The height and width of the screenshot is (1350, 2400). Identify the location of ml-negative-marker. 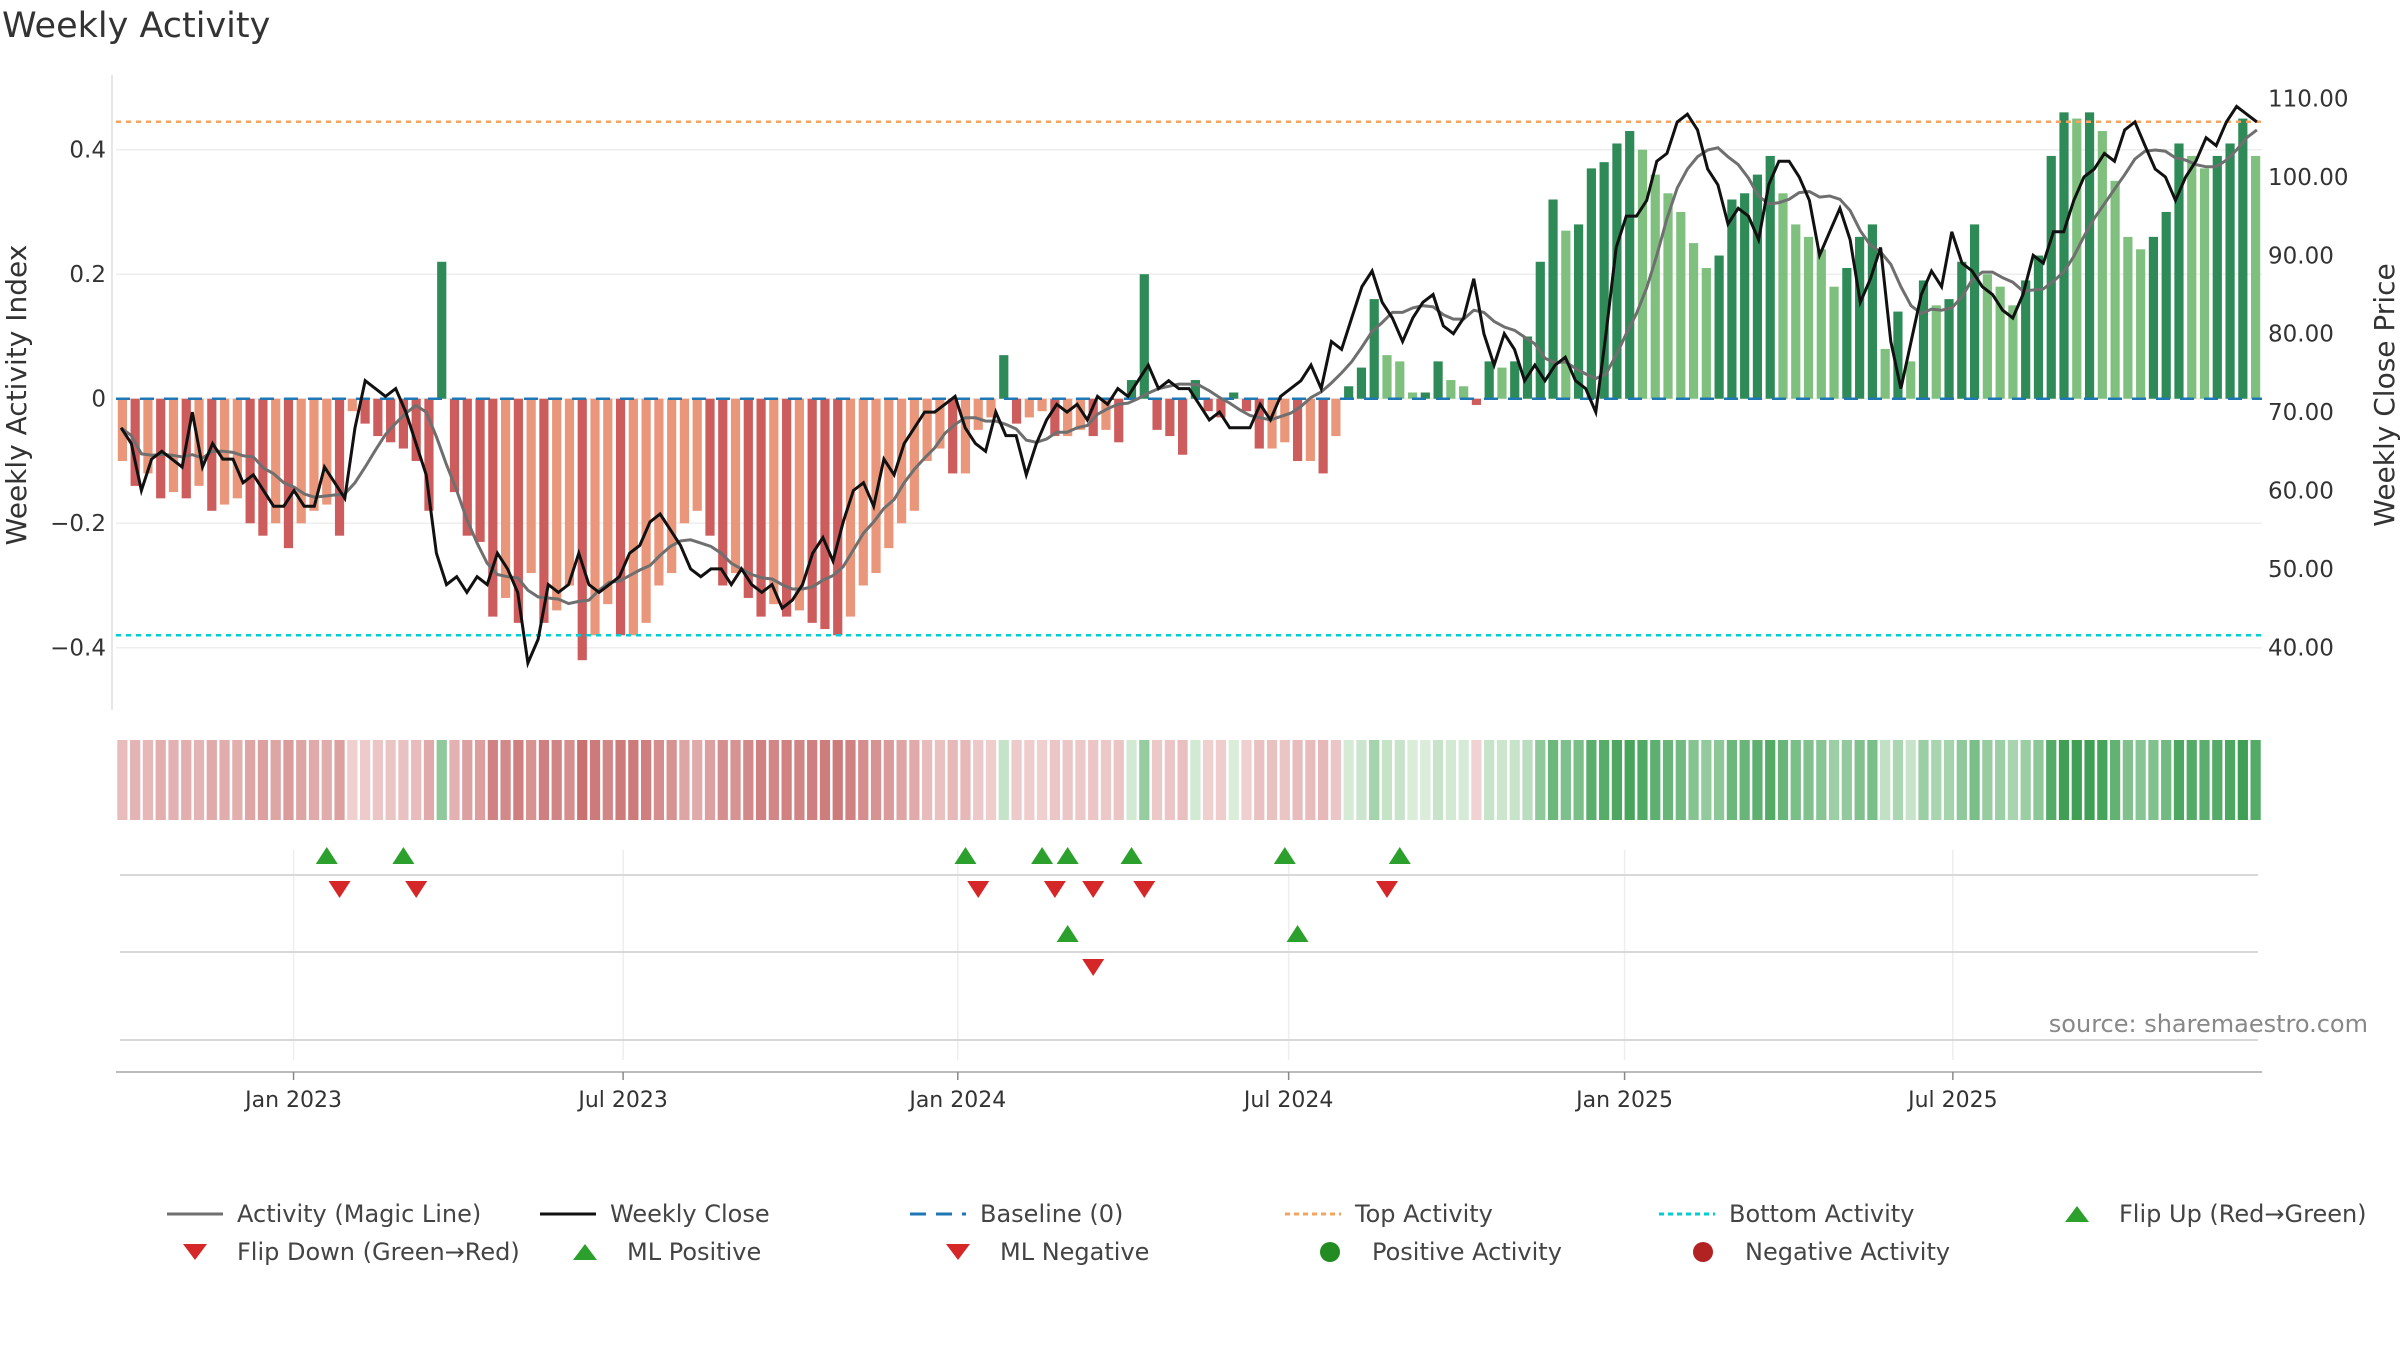
(1093, 967).